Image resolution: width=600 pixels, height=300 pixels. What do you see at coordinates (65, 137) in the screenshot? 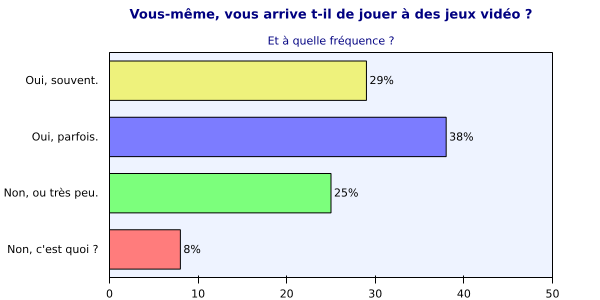
I see `y-tick-label: Oui, parfois.` at bounding box center [65, 137].